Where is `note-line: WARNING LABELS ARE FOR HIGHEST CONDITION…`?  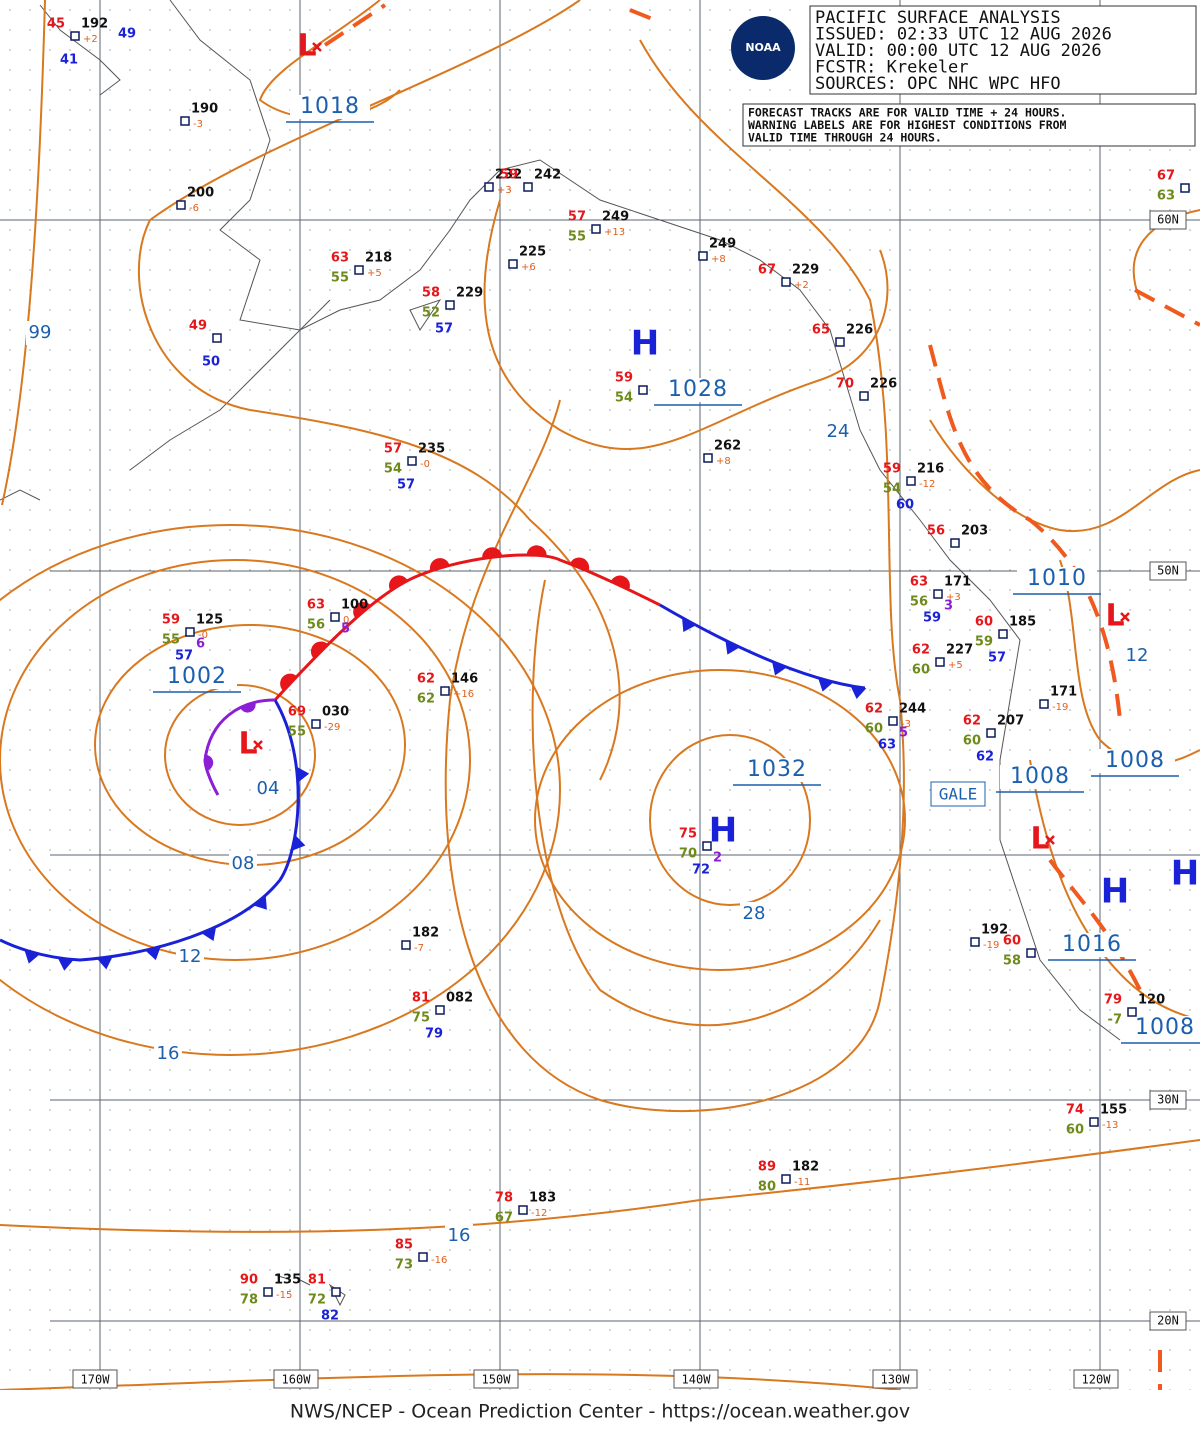 note-line: WARNING LABELS ARE FOR HIGHEST CONDITION… is located at coordinates (907, 125).